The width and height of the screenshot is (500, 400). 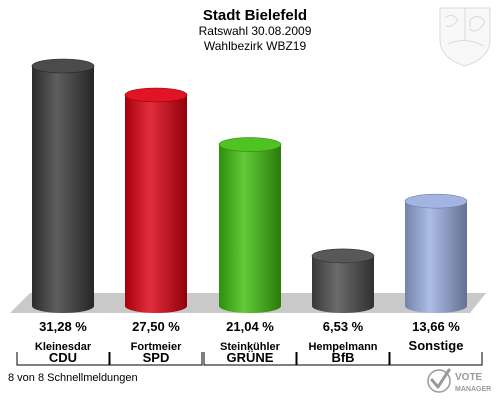 I want to click on value-label: 27,50 %, so click(x=156, y=326).